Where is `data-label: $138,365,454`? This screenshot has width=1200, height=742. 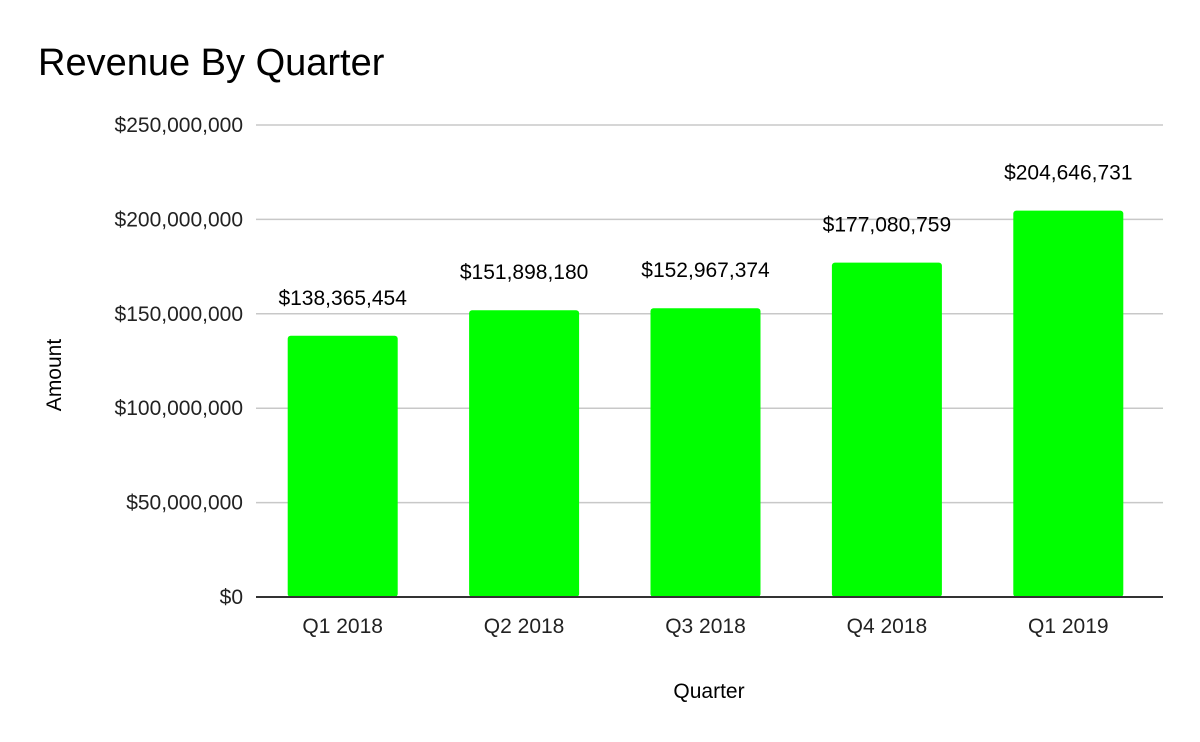 data-label: $138,365,454 is located at coordinates (342, 298).